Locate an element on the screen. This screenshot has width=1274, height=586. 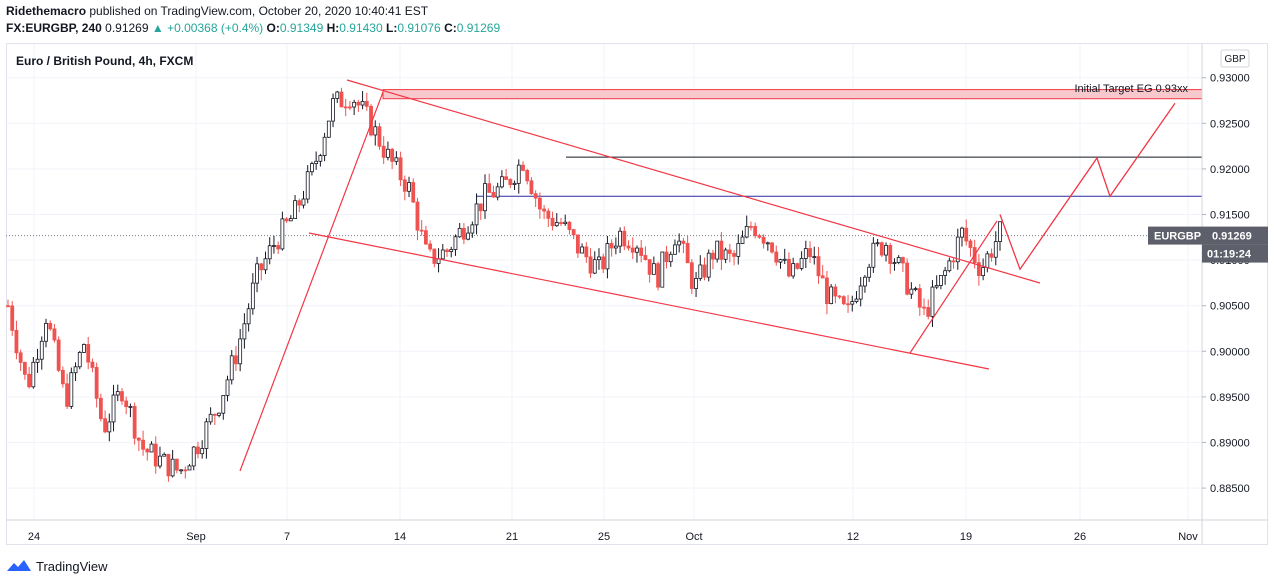
time-tick-label: 26 is located at coordinates (1080, 537).